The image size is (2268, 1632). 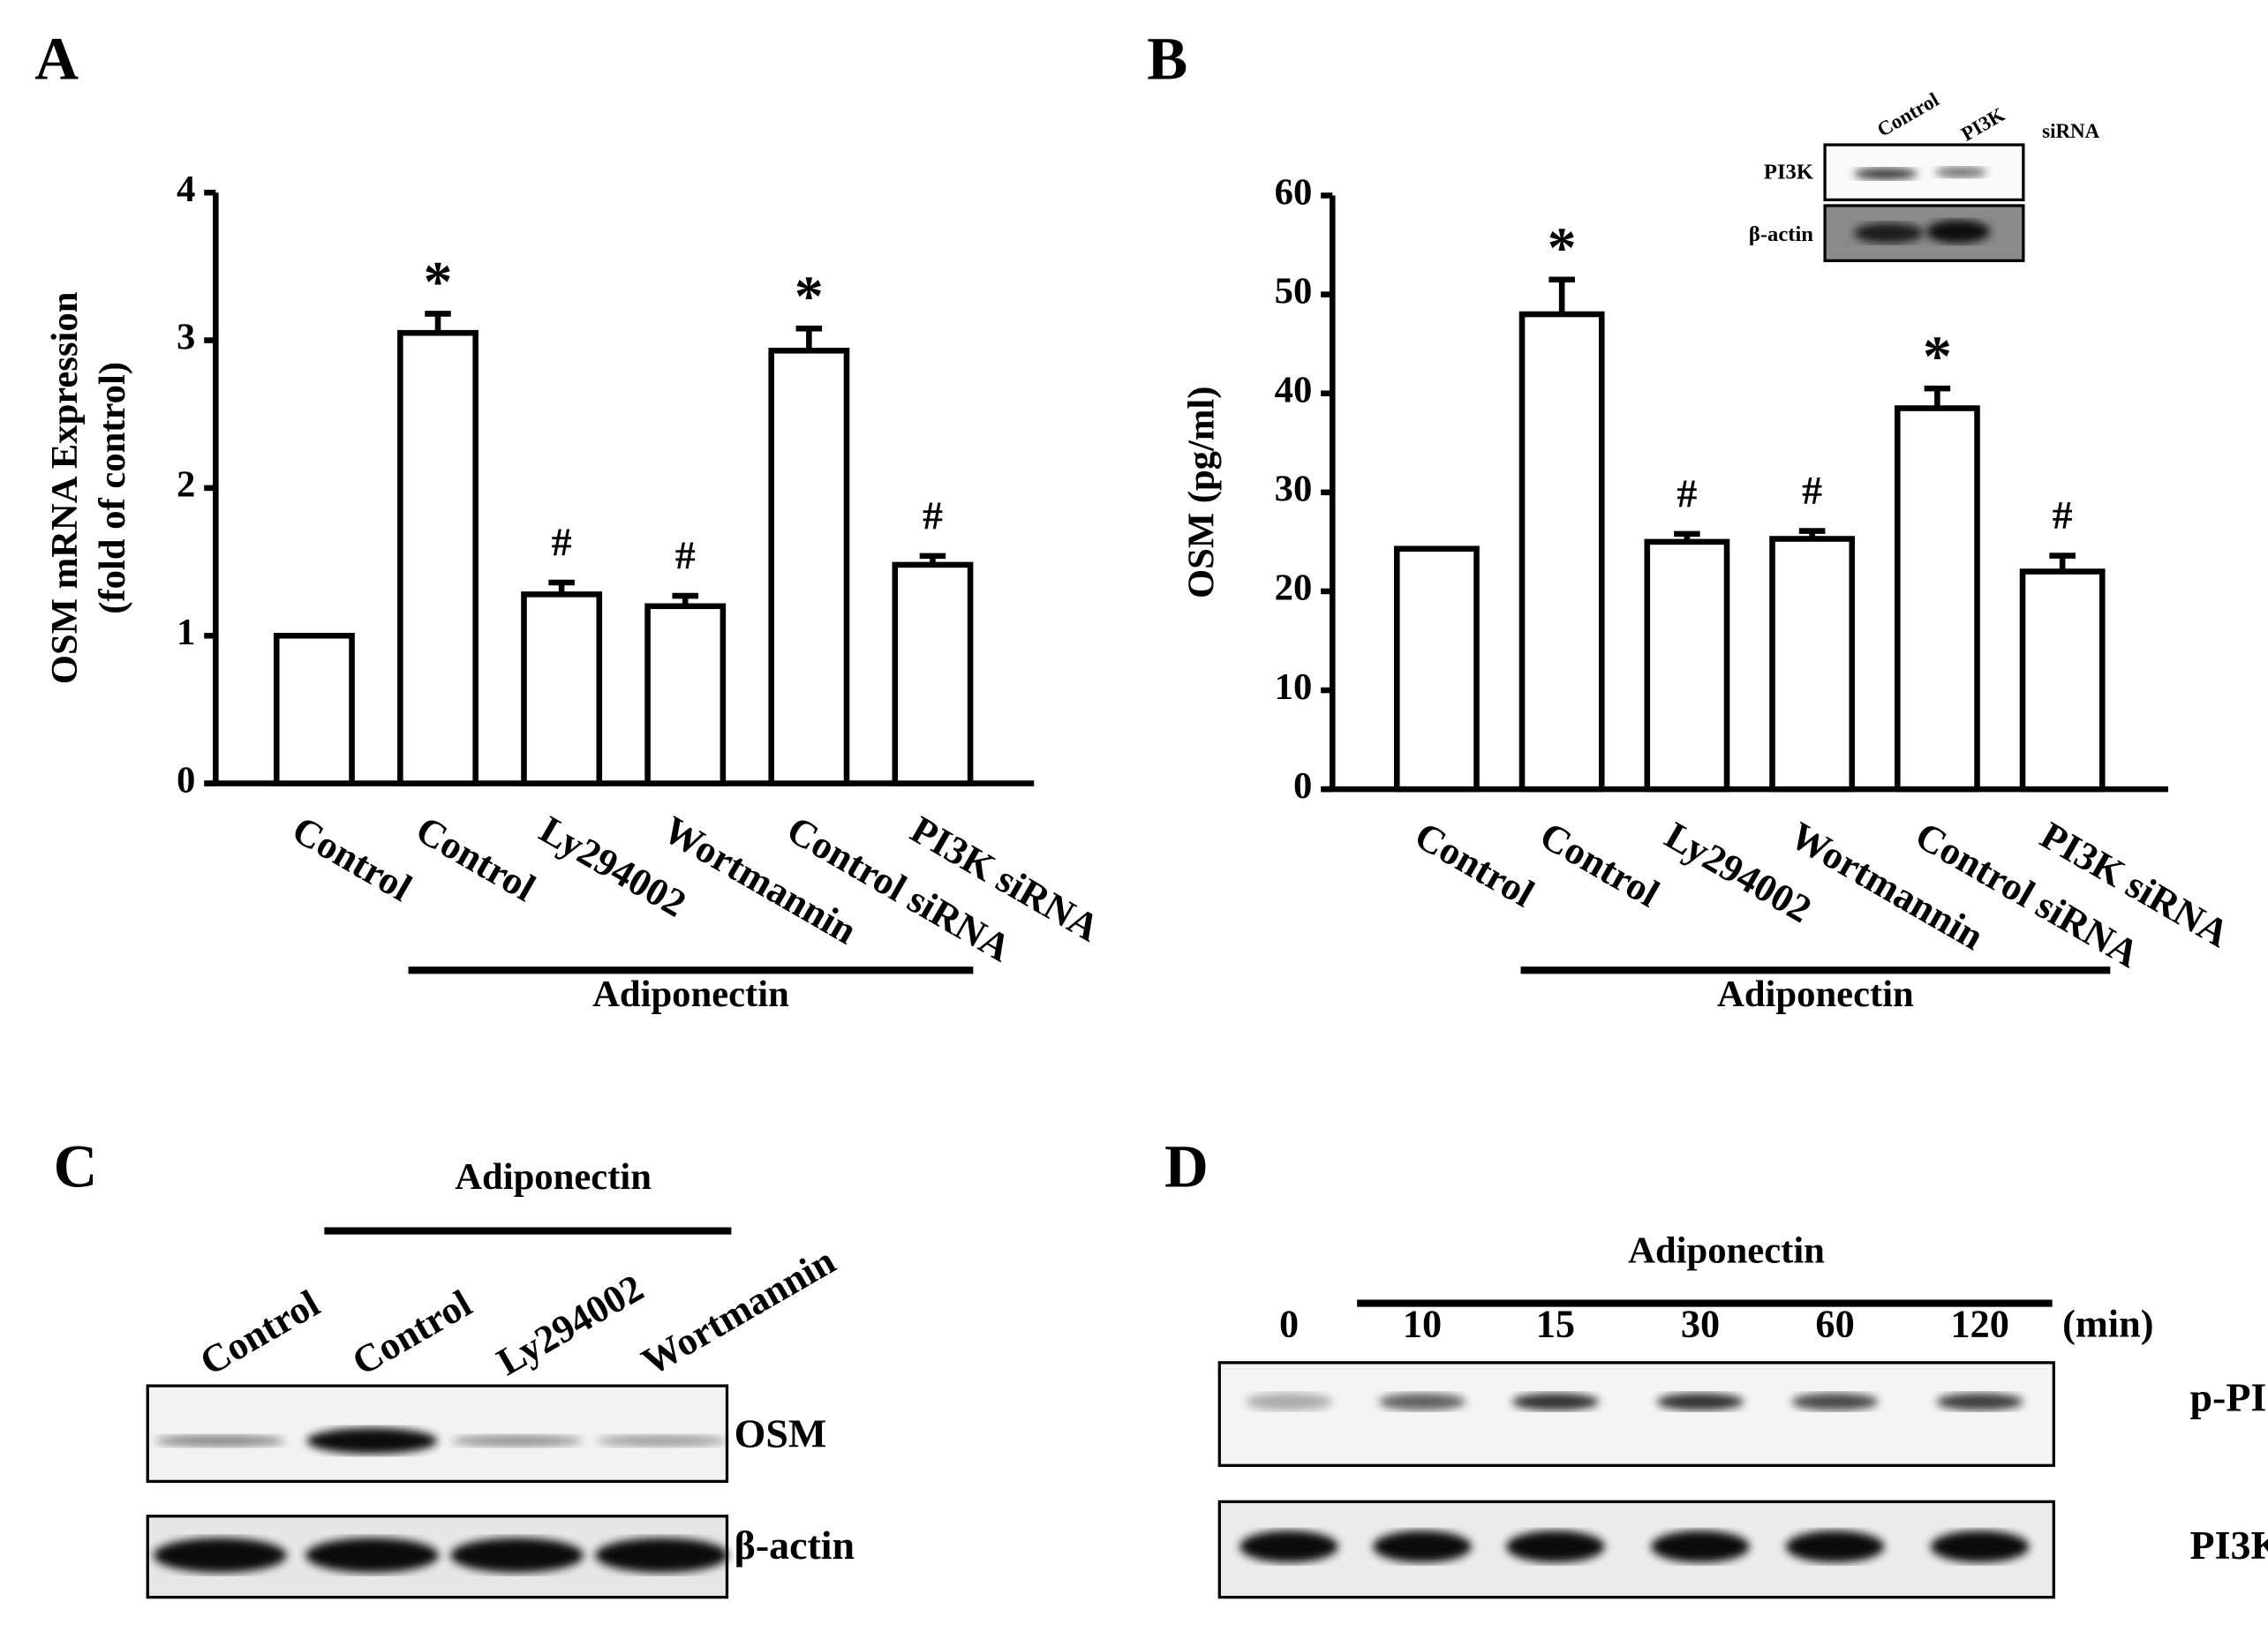 I want to click on y-tick-label: 60, so click(x=1294, y=192).